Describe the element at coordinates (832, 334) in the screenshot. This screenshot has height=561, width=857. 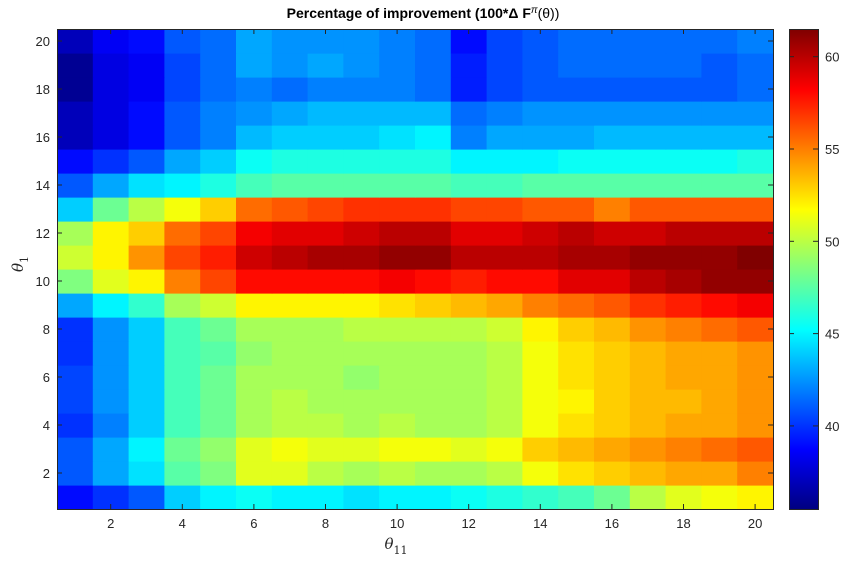
I see `colorbar-tick-label: 45` at that location.